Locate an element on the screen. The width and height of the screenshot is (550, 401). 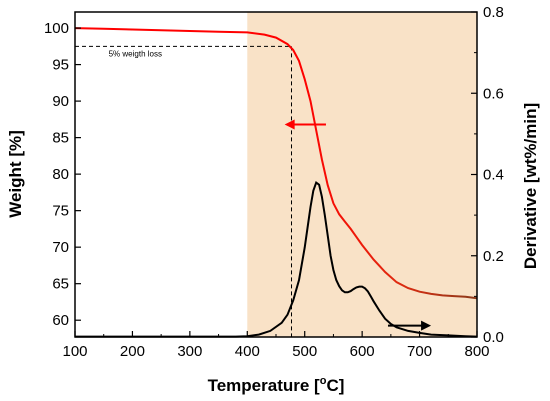
y-right-axis-ticks: 0.0 0.2 0.4 0.6 0.8 is located at coordinates (487, 175).